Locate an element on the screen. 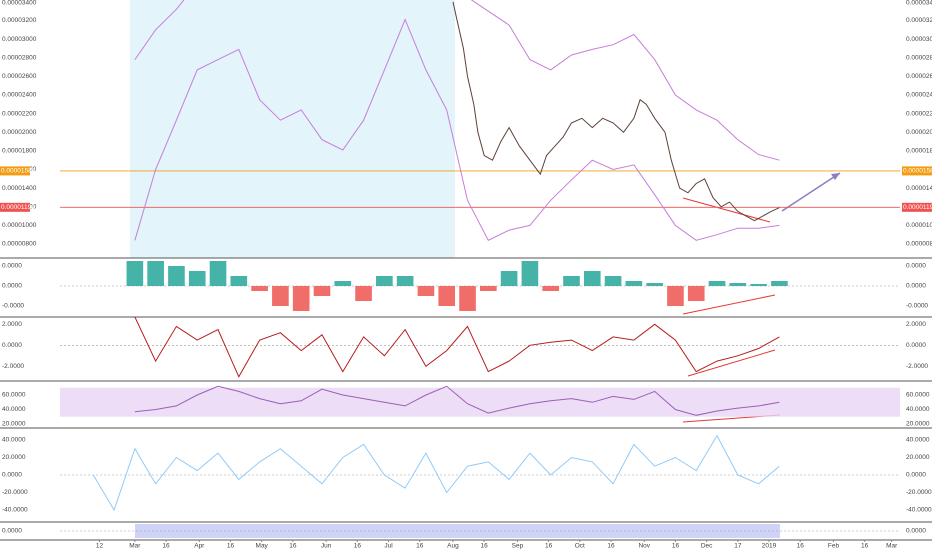 The height and width of the screenshot is (550, 932). y-tick-label-right: 0.00001800 is located at coordinates (919, 151).